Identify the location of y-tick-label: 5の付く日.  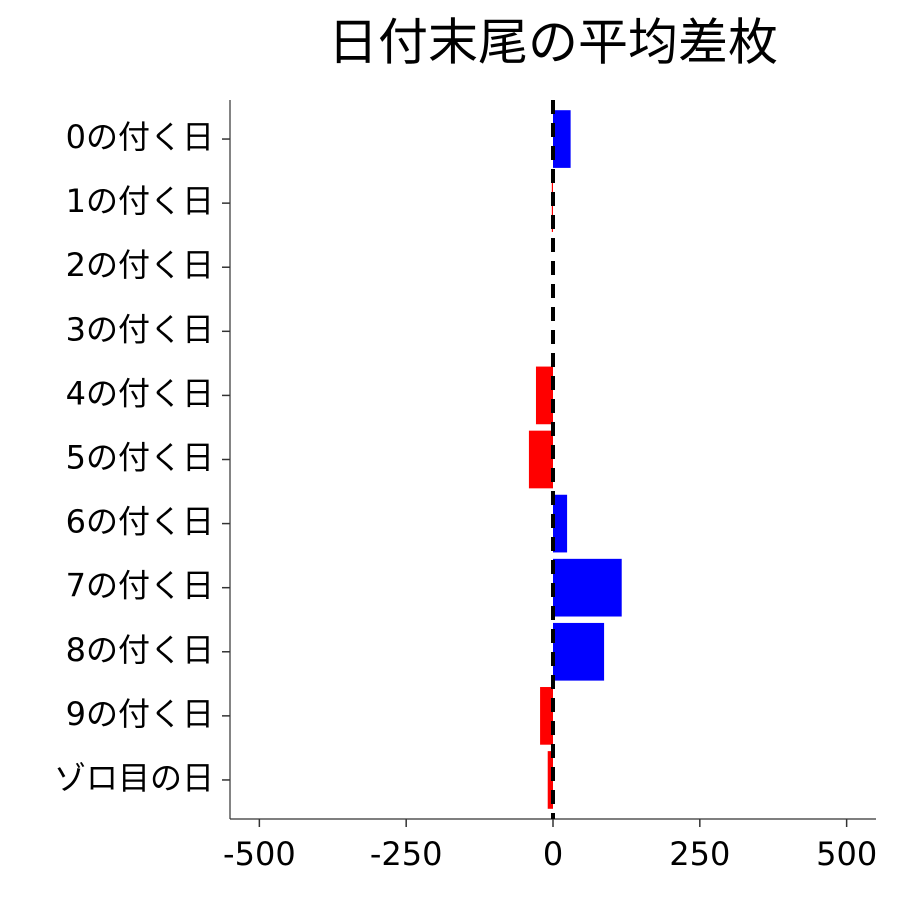
(140, 458).